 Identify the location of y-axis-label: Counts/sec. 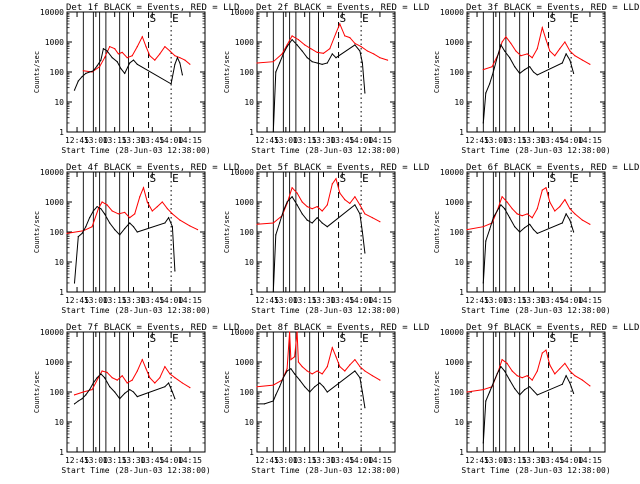
(437, 392).